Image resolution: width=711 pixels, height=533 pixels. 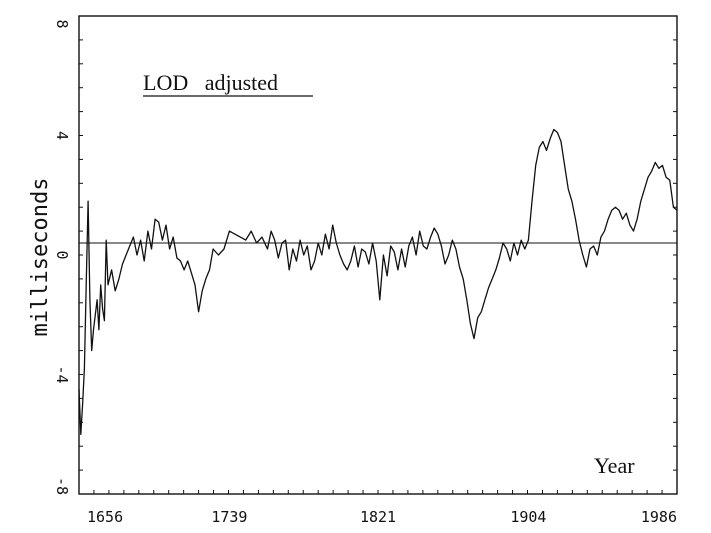 I want to click on x-axis-label: Year, so click(x=614, y=465).